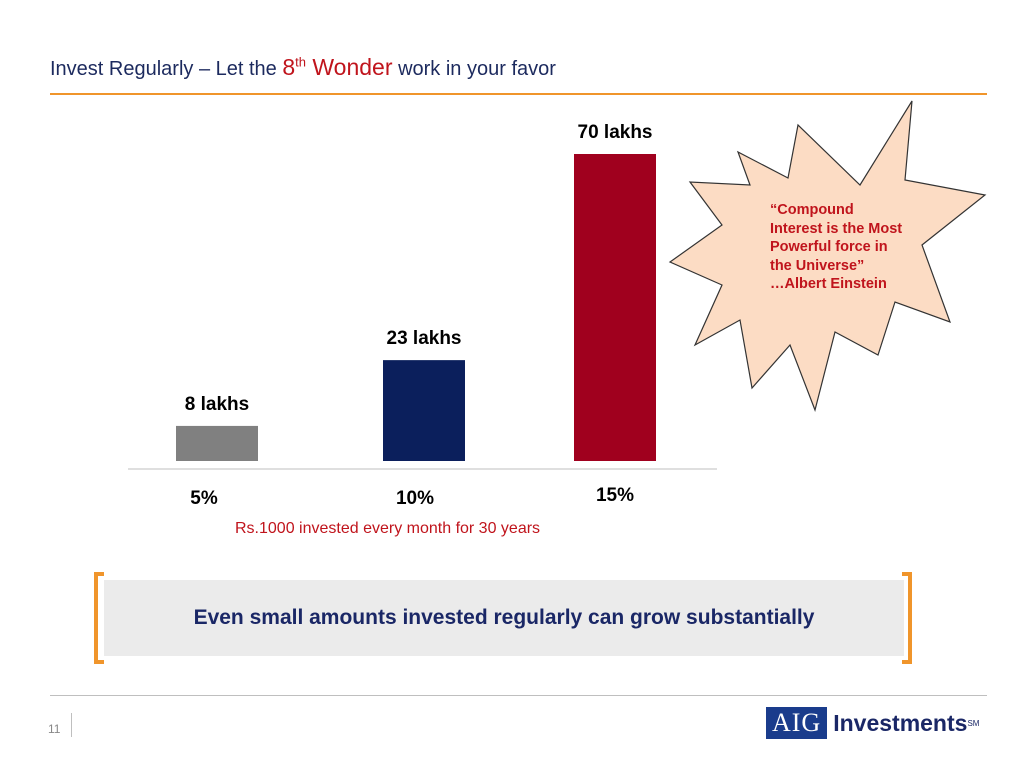  I want to click on left-bracket, so click(99, 618).